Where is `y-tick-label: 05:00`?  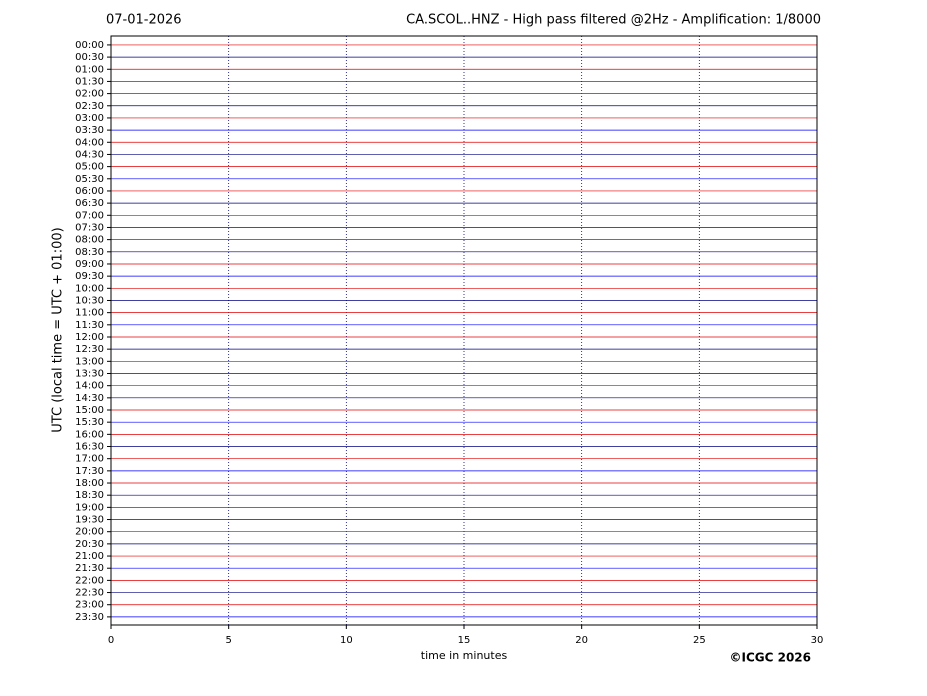 y-tick-label: 05:00 is located at coordinates (89, 167).